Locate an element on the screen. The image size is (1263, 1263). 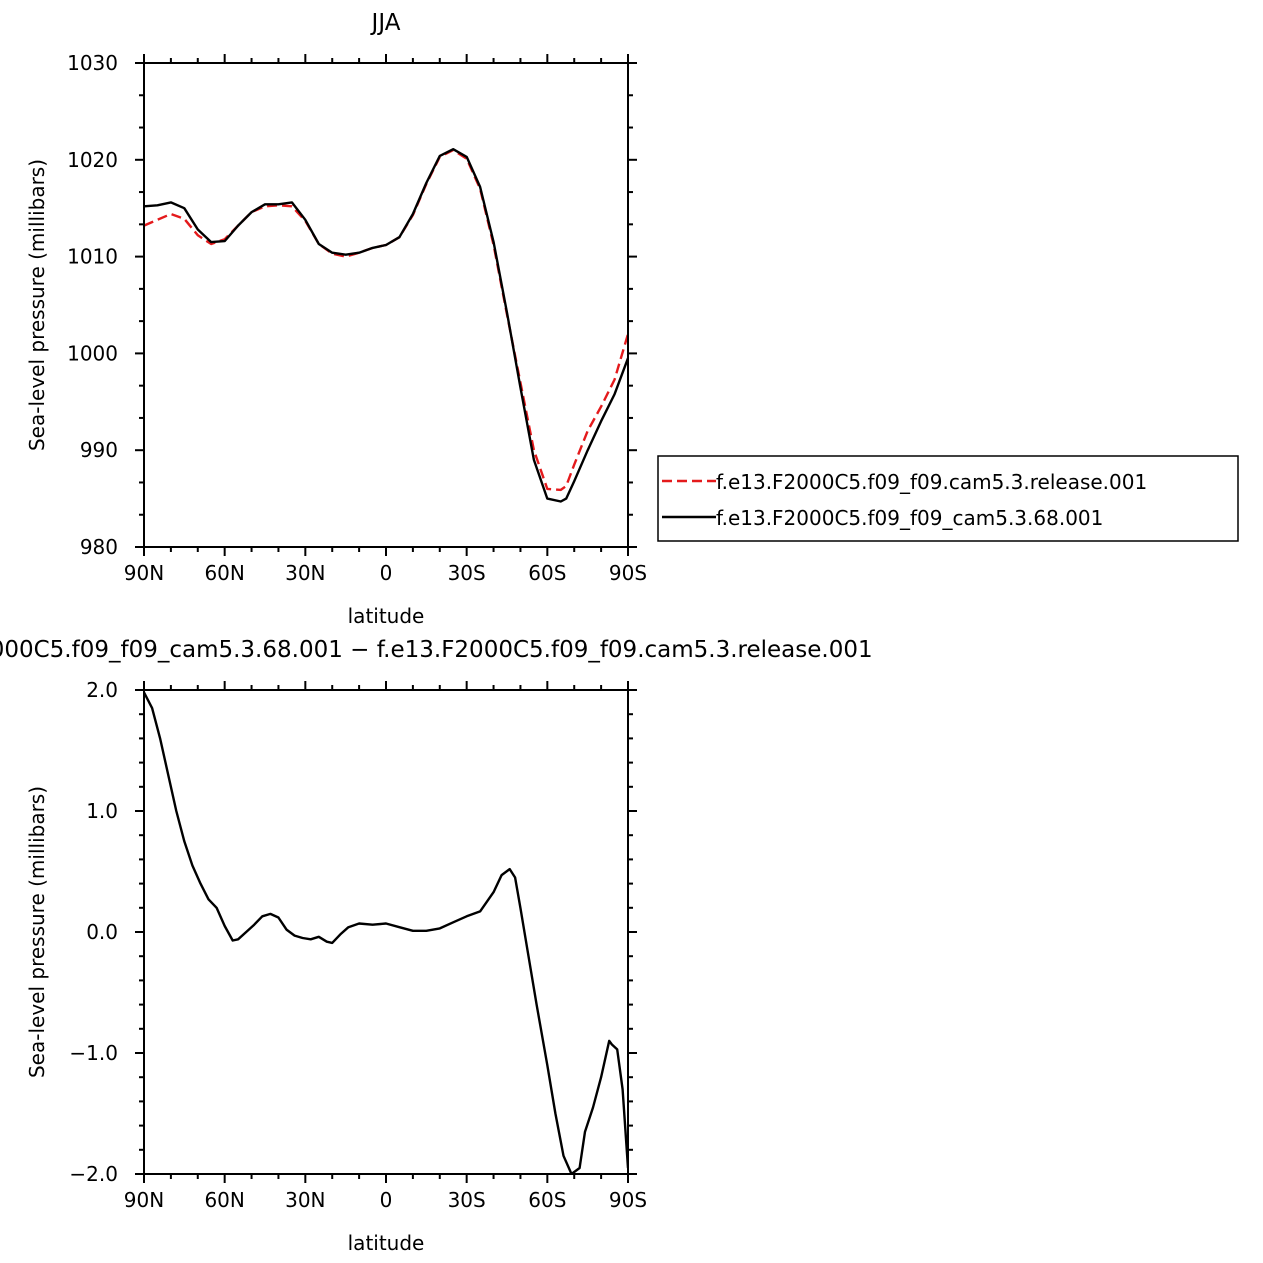
y-tick-label: −2.0 is located at coordinates (93, 1174).